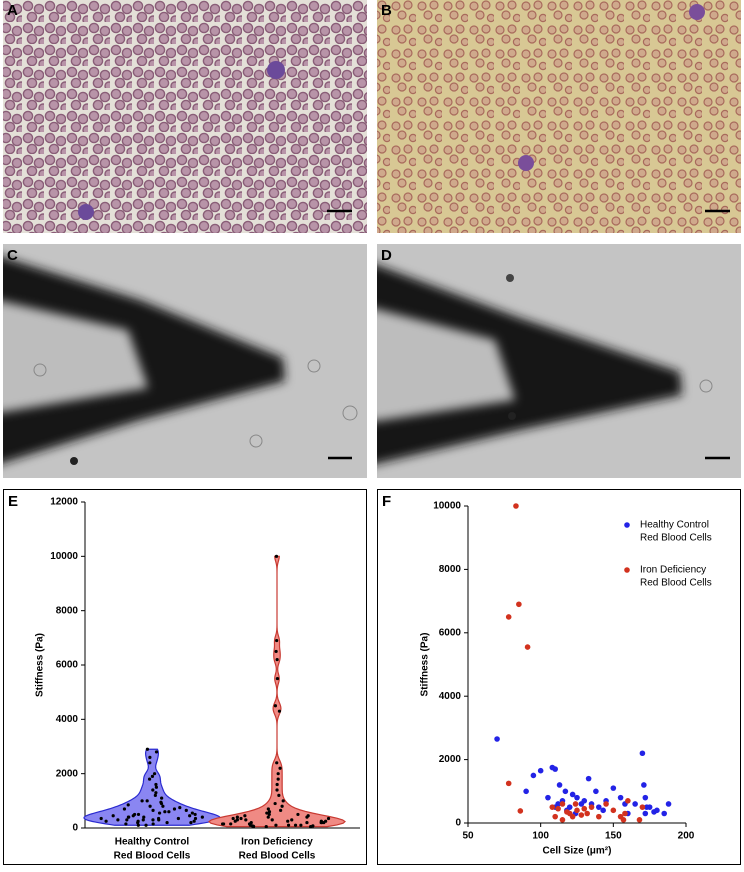 The height and width of the screenshot is (872, 744). I want to click on legend-label: Red Blood Cells, so click(676, 538).